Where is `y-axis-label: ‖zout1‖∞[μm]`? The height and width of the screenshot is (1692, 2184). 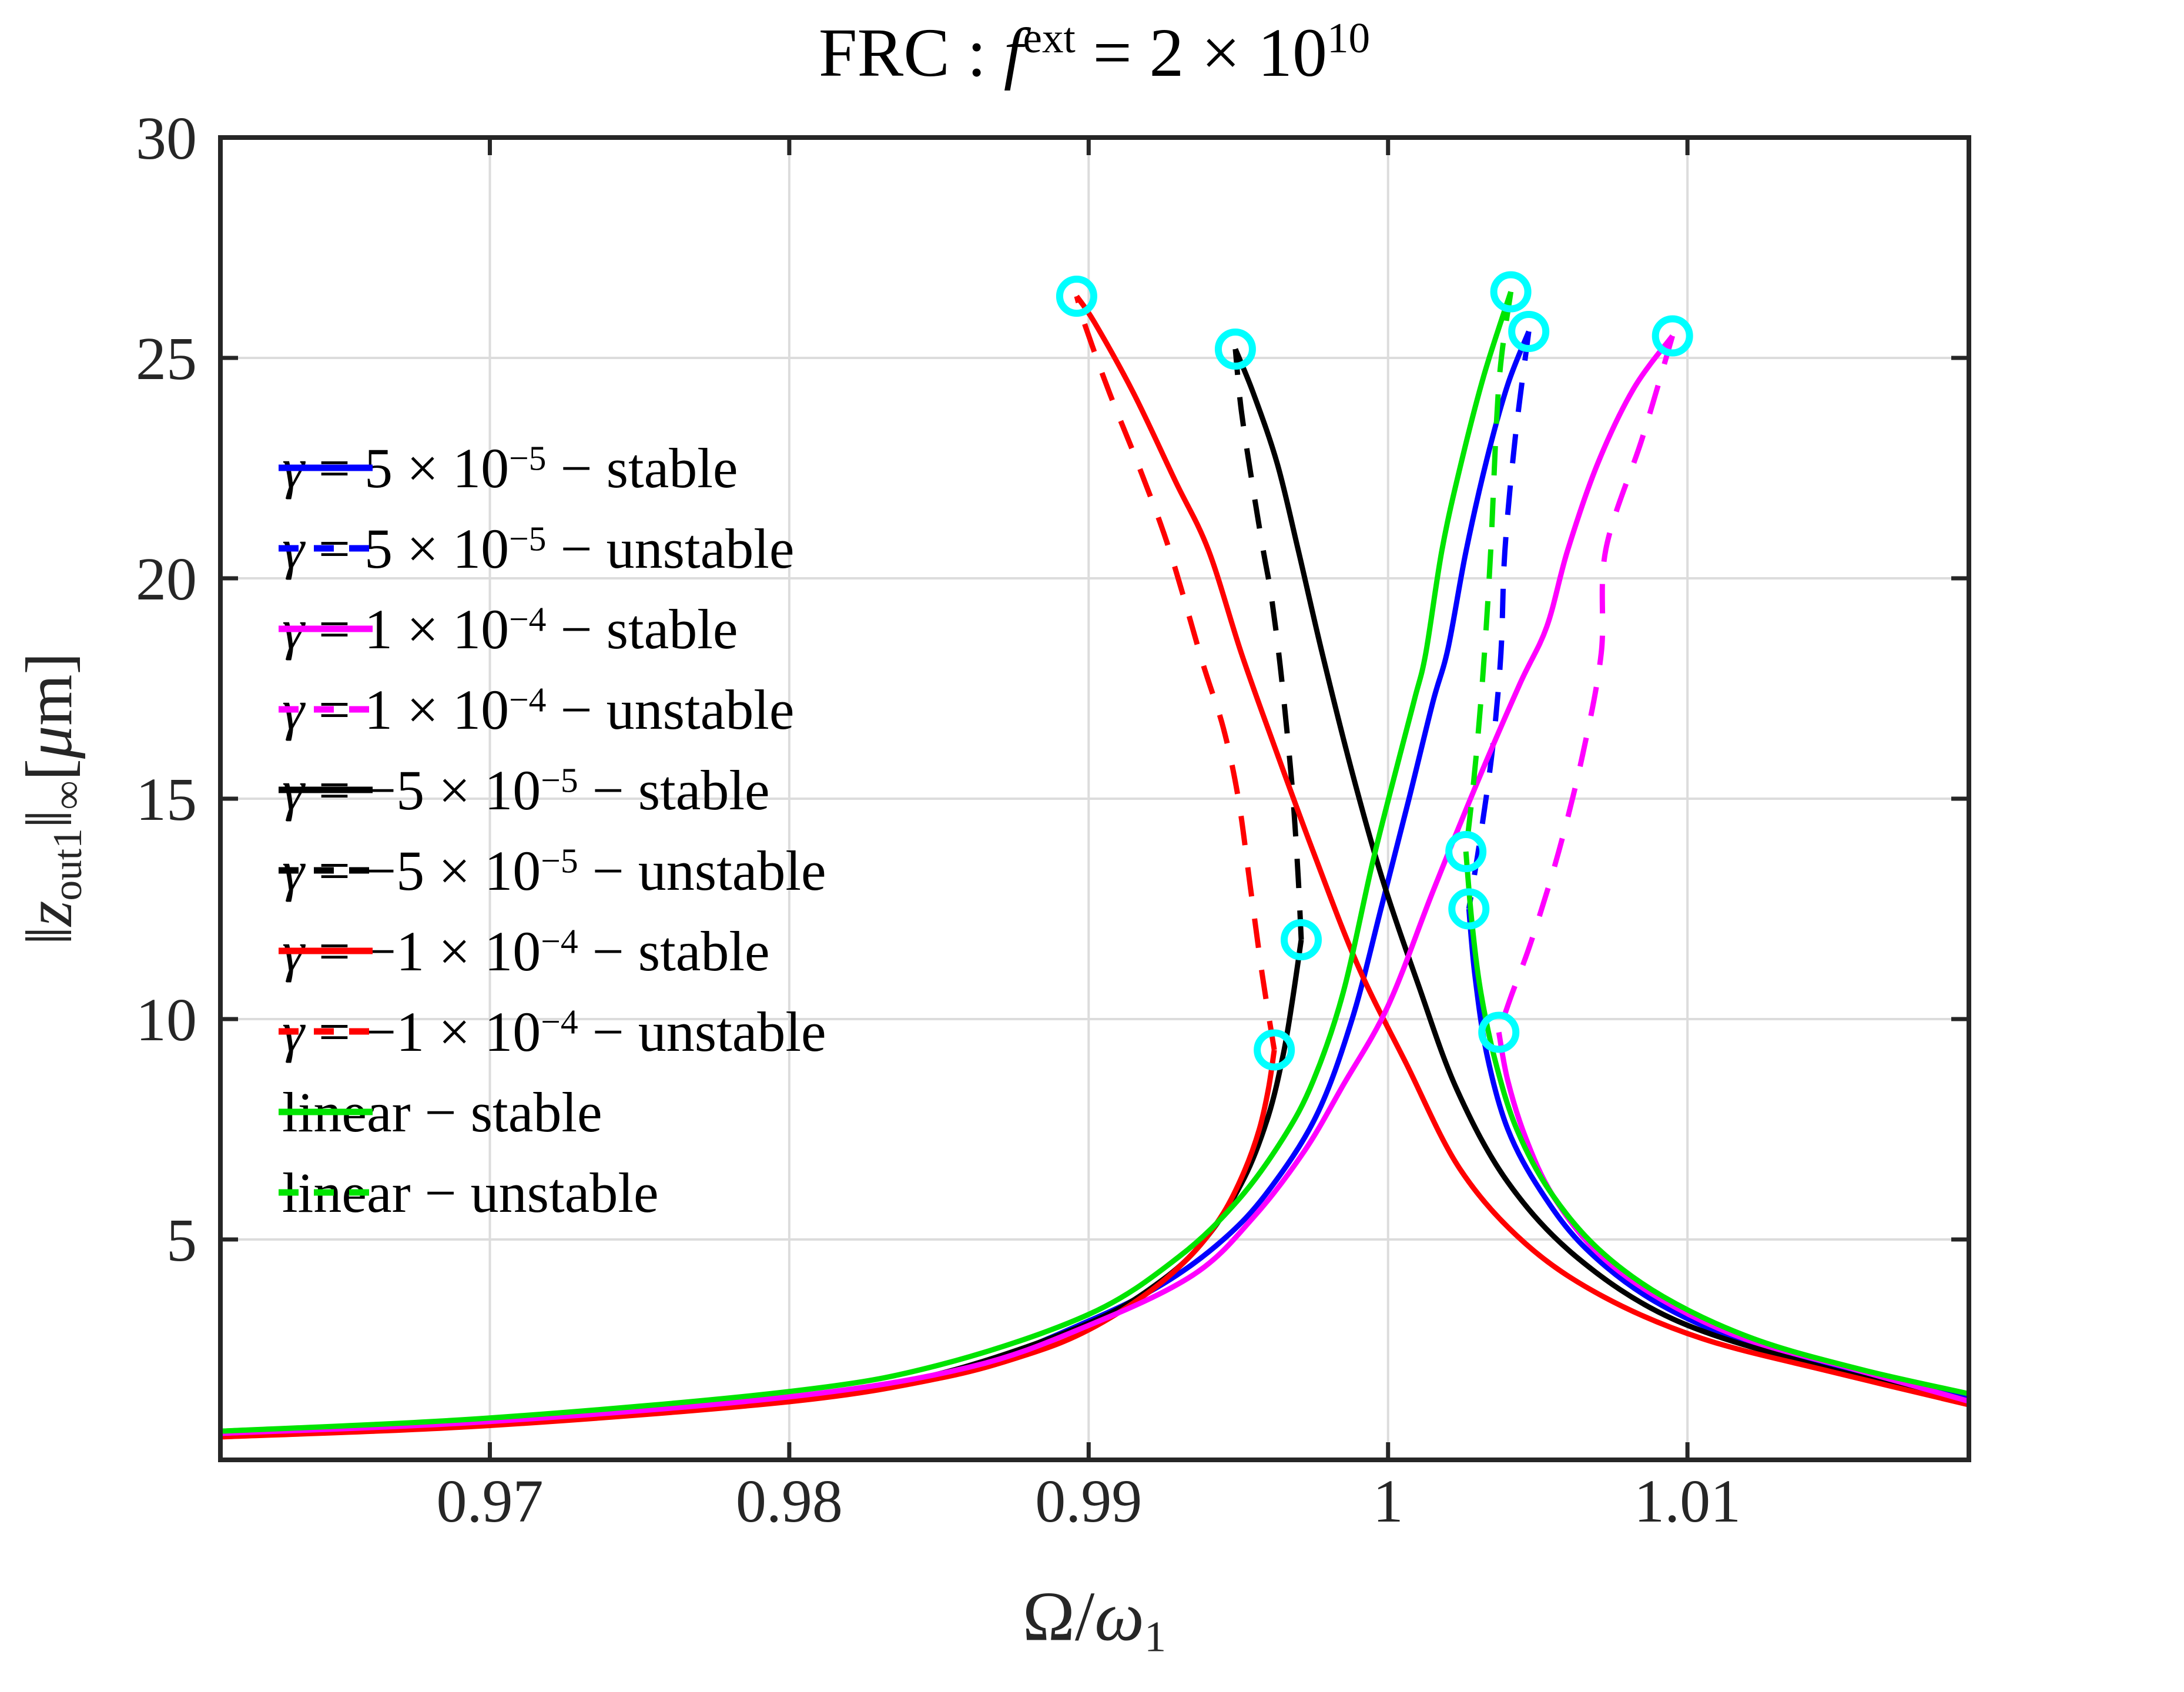
y-axis-label: ‖zout1‖∞[μm] is located at coordinates (51, 798).